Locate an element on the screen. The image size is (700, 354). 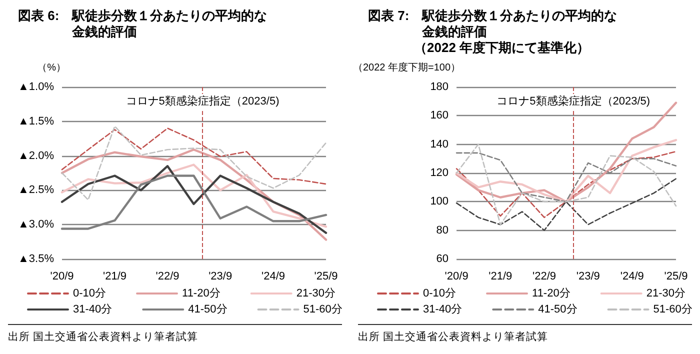
y-axis-title: （%） is located at coordinates (51, 68).